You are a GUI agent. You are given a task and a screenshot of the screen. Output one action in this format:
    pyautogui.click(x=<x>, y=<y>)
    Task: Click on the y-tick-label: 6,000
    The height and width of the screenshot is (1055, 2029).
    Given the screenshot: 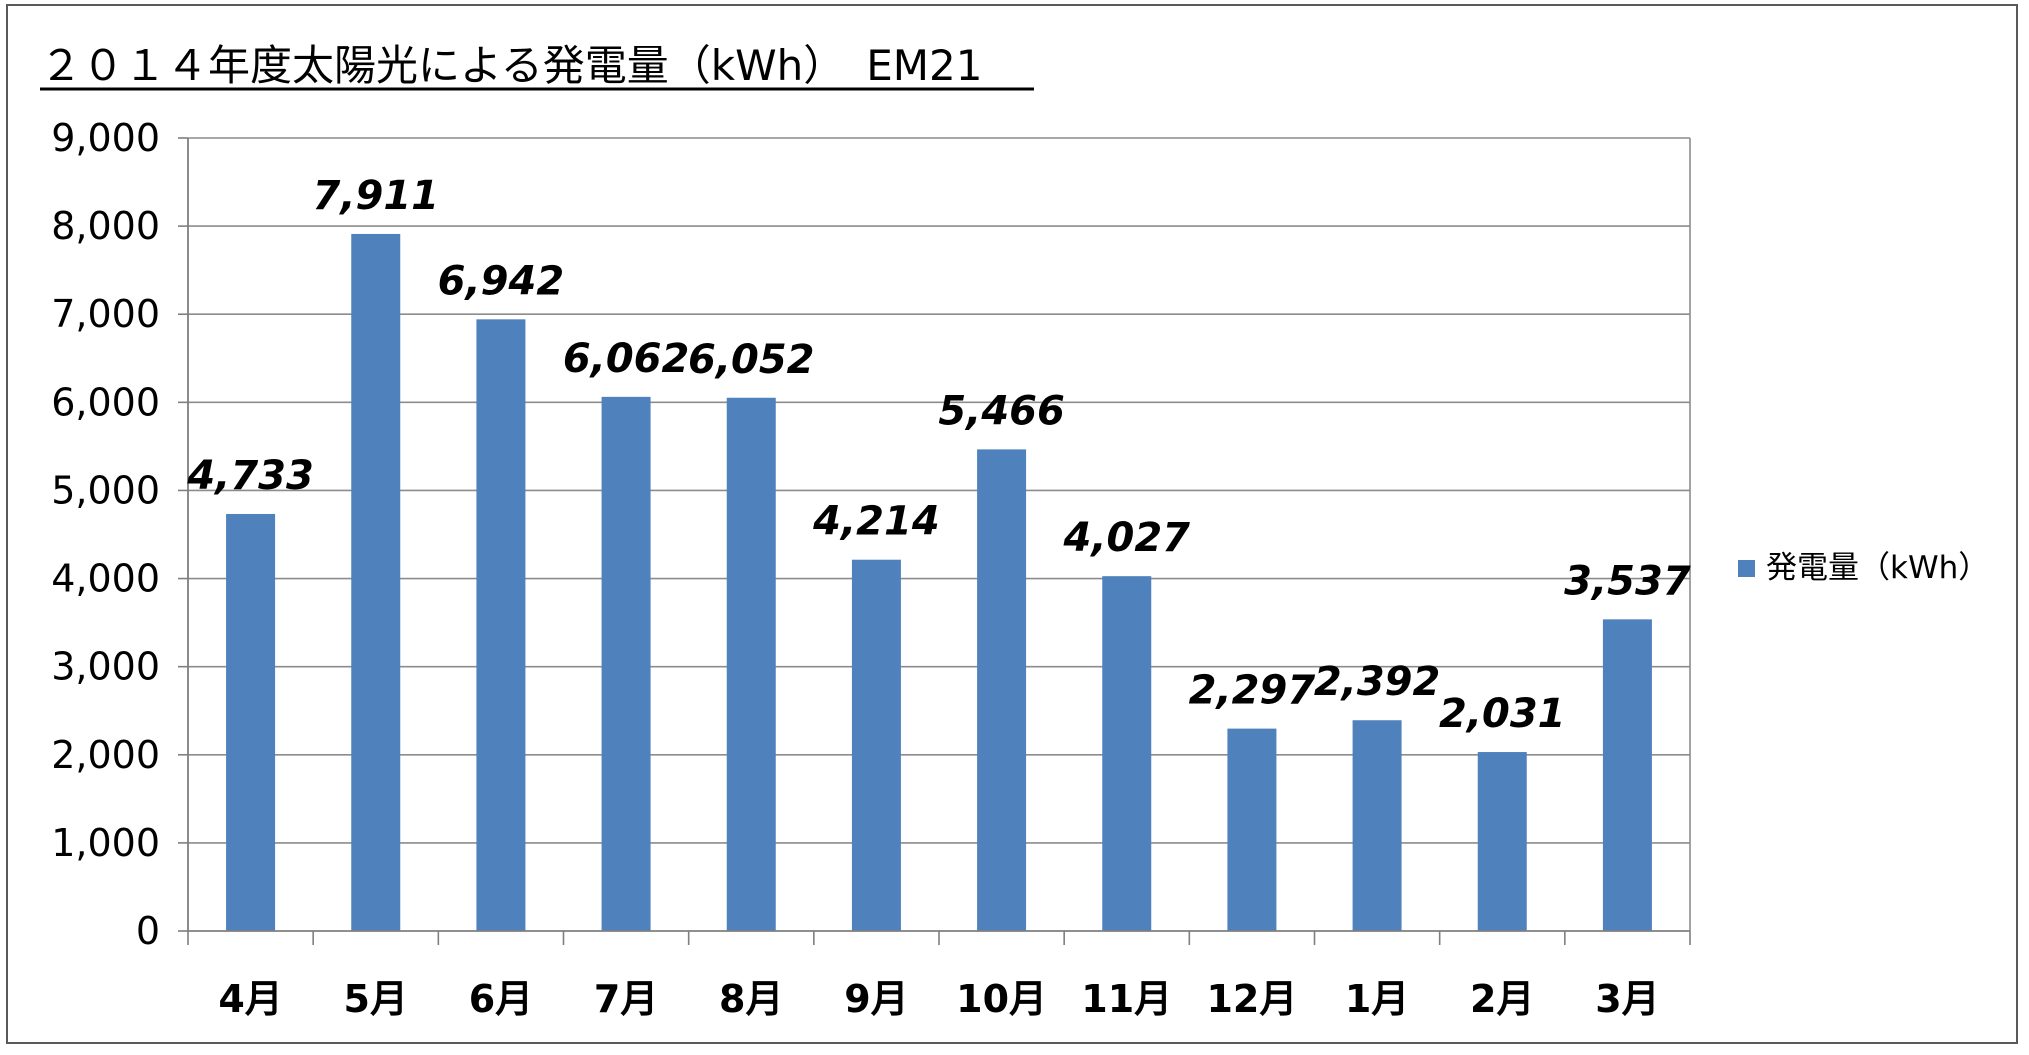 What is the action you would take?
    pyautogui.click(x=105, y=402)
    